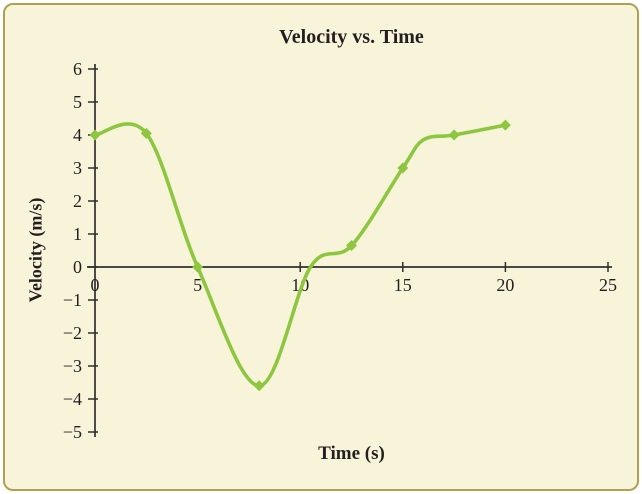  What do you see at coordinates (77, 135) in the screenshot?
I see `y-tick-label: 4` at bounding box center [77, 135].